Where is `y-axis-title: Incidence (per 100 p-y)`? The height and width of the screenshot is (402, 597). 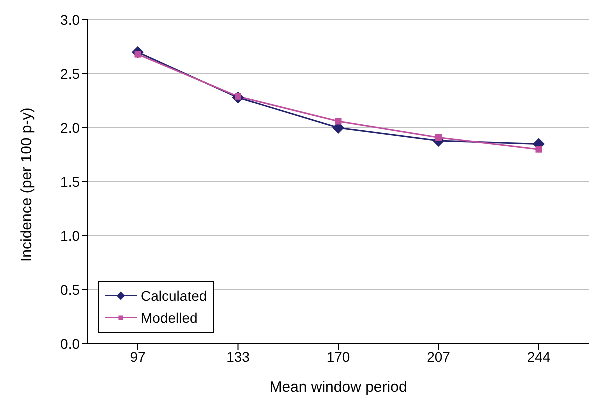
y-axis-title: Incidence (per 100 p-y) is located at coordinates (27, 185).